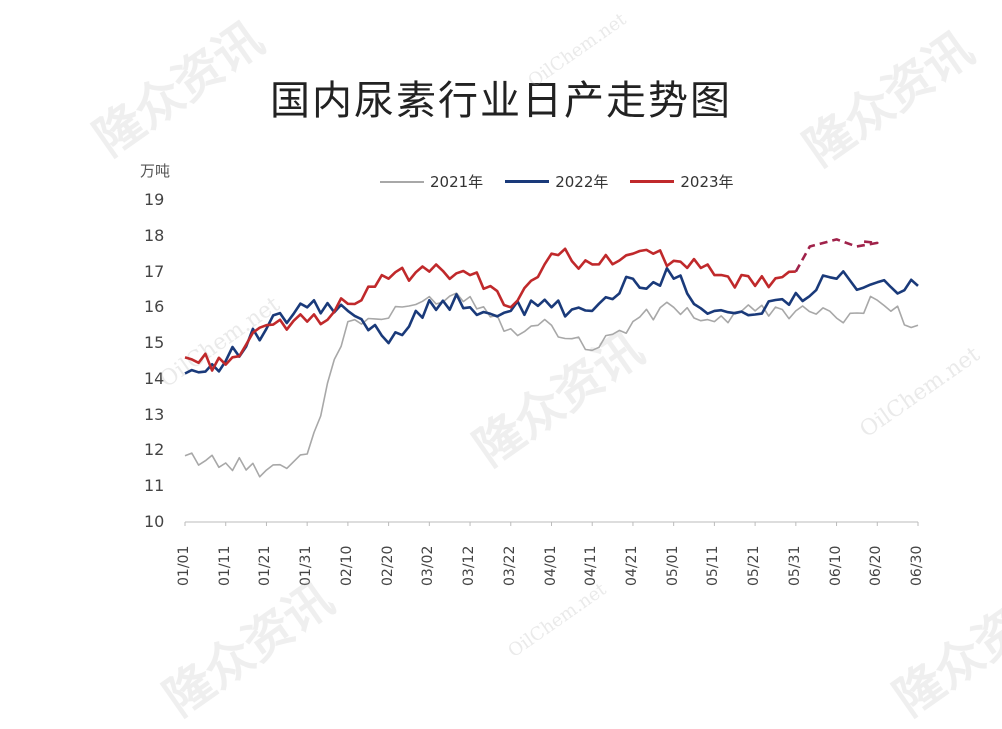 Image resolution: width=1002 pixels, height=729 pixels. I want to click on legend: 2021年 2022年 2023年, so click(557, 181).